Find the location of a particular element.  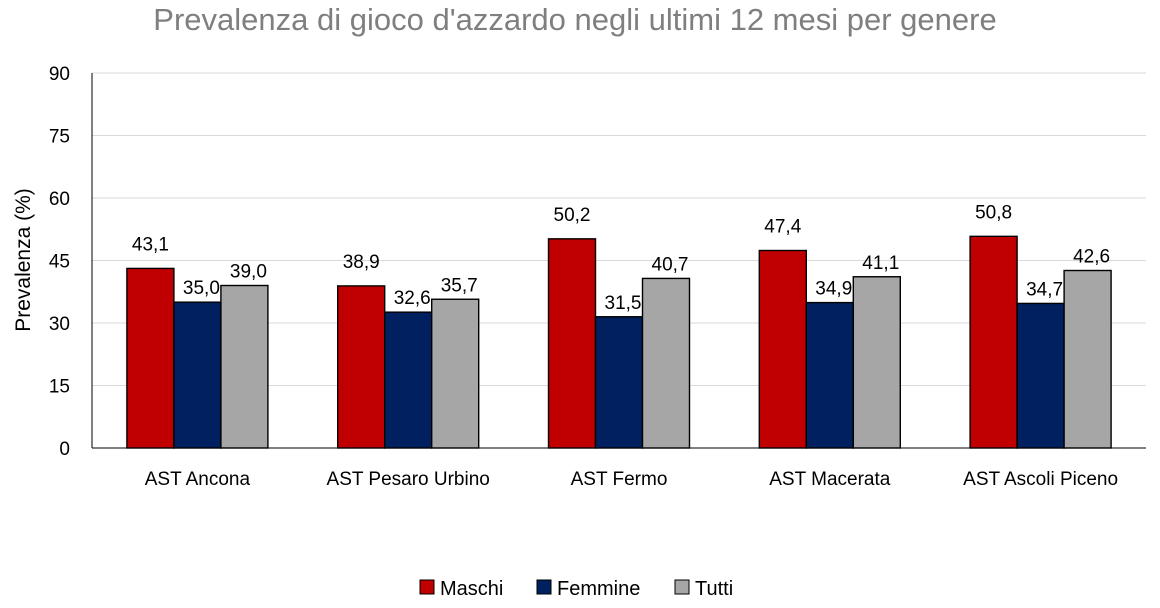

data-label: 35,0 is located at coordinates (201, 288).